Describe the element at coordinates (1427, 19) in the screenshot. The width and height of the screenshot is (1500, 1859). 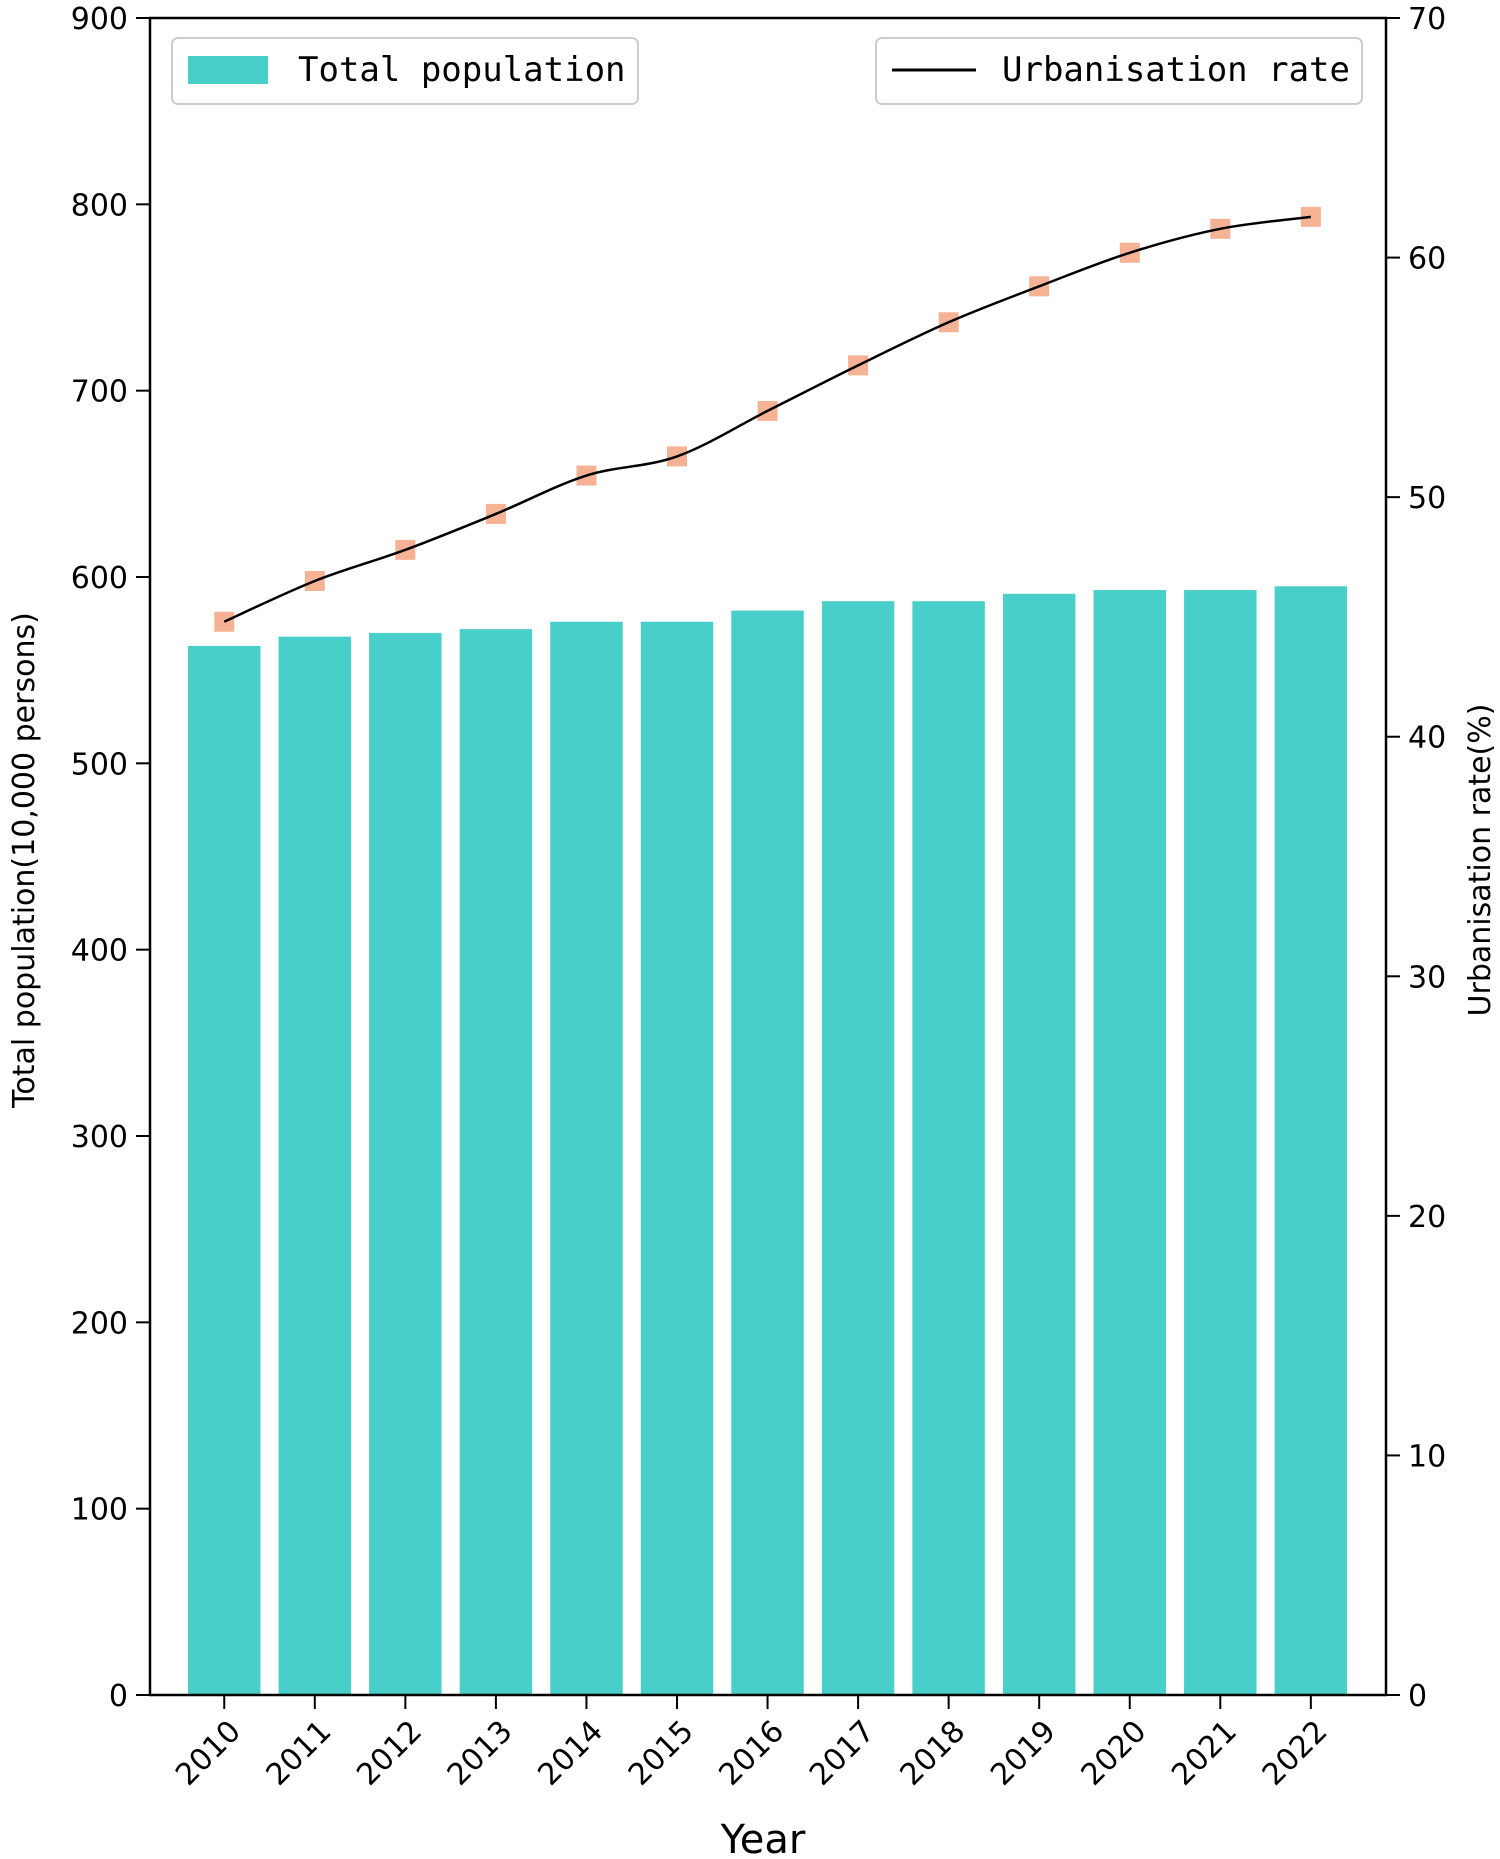
I see `y-right-tick-label-70: 70` at that location.